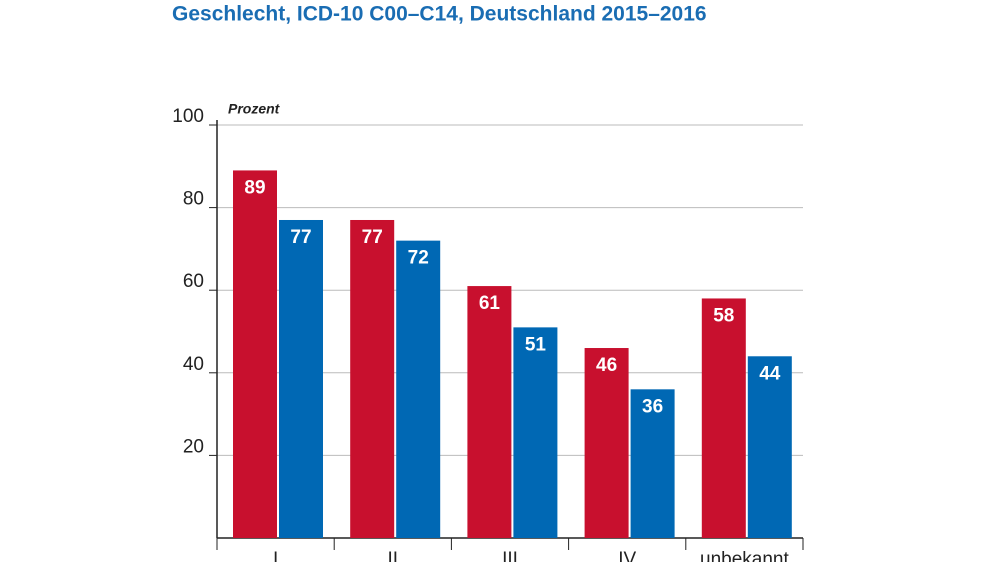  Describe the element at coordinates (193, 199) in the screenshot. I see `y-tick-label: 80` at that location.